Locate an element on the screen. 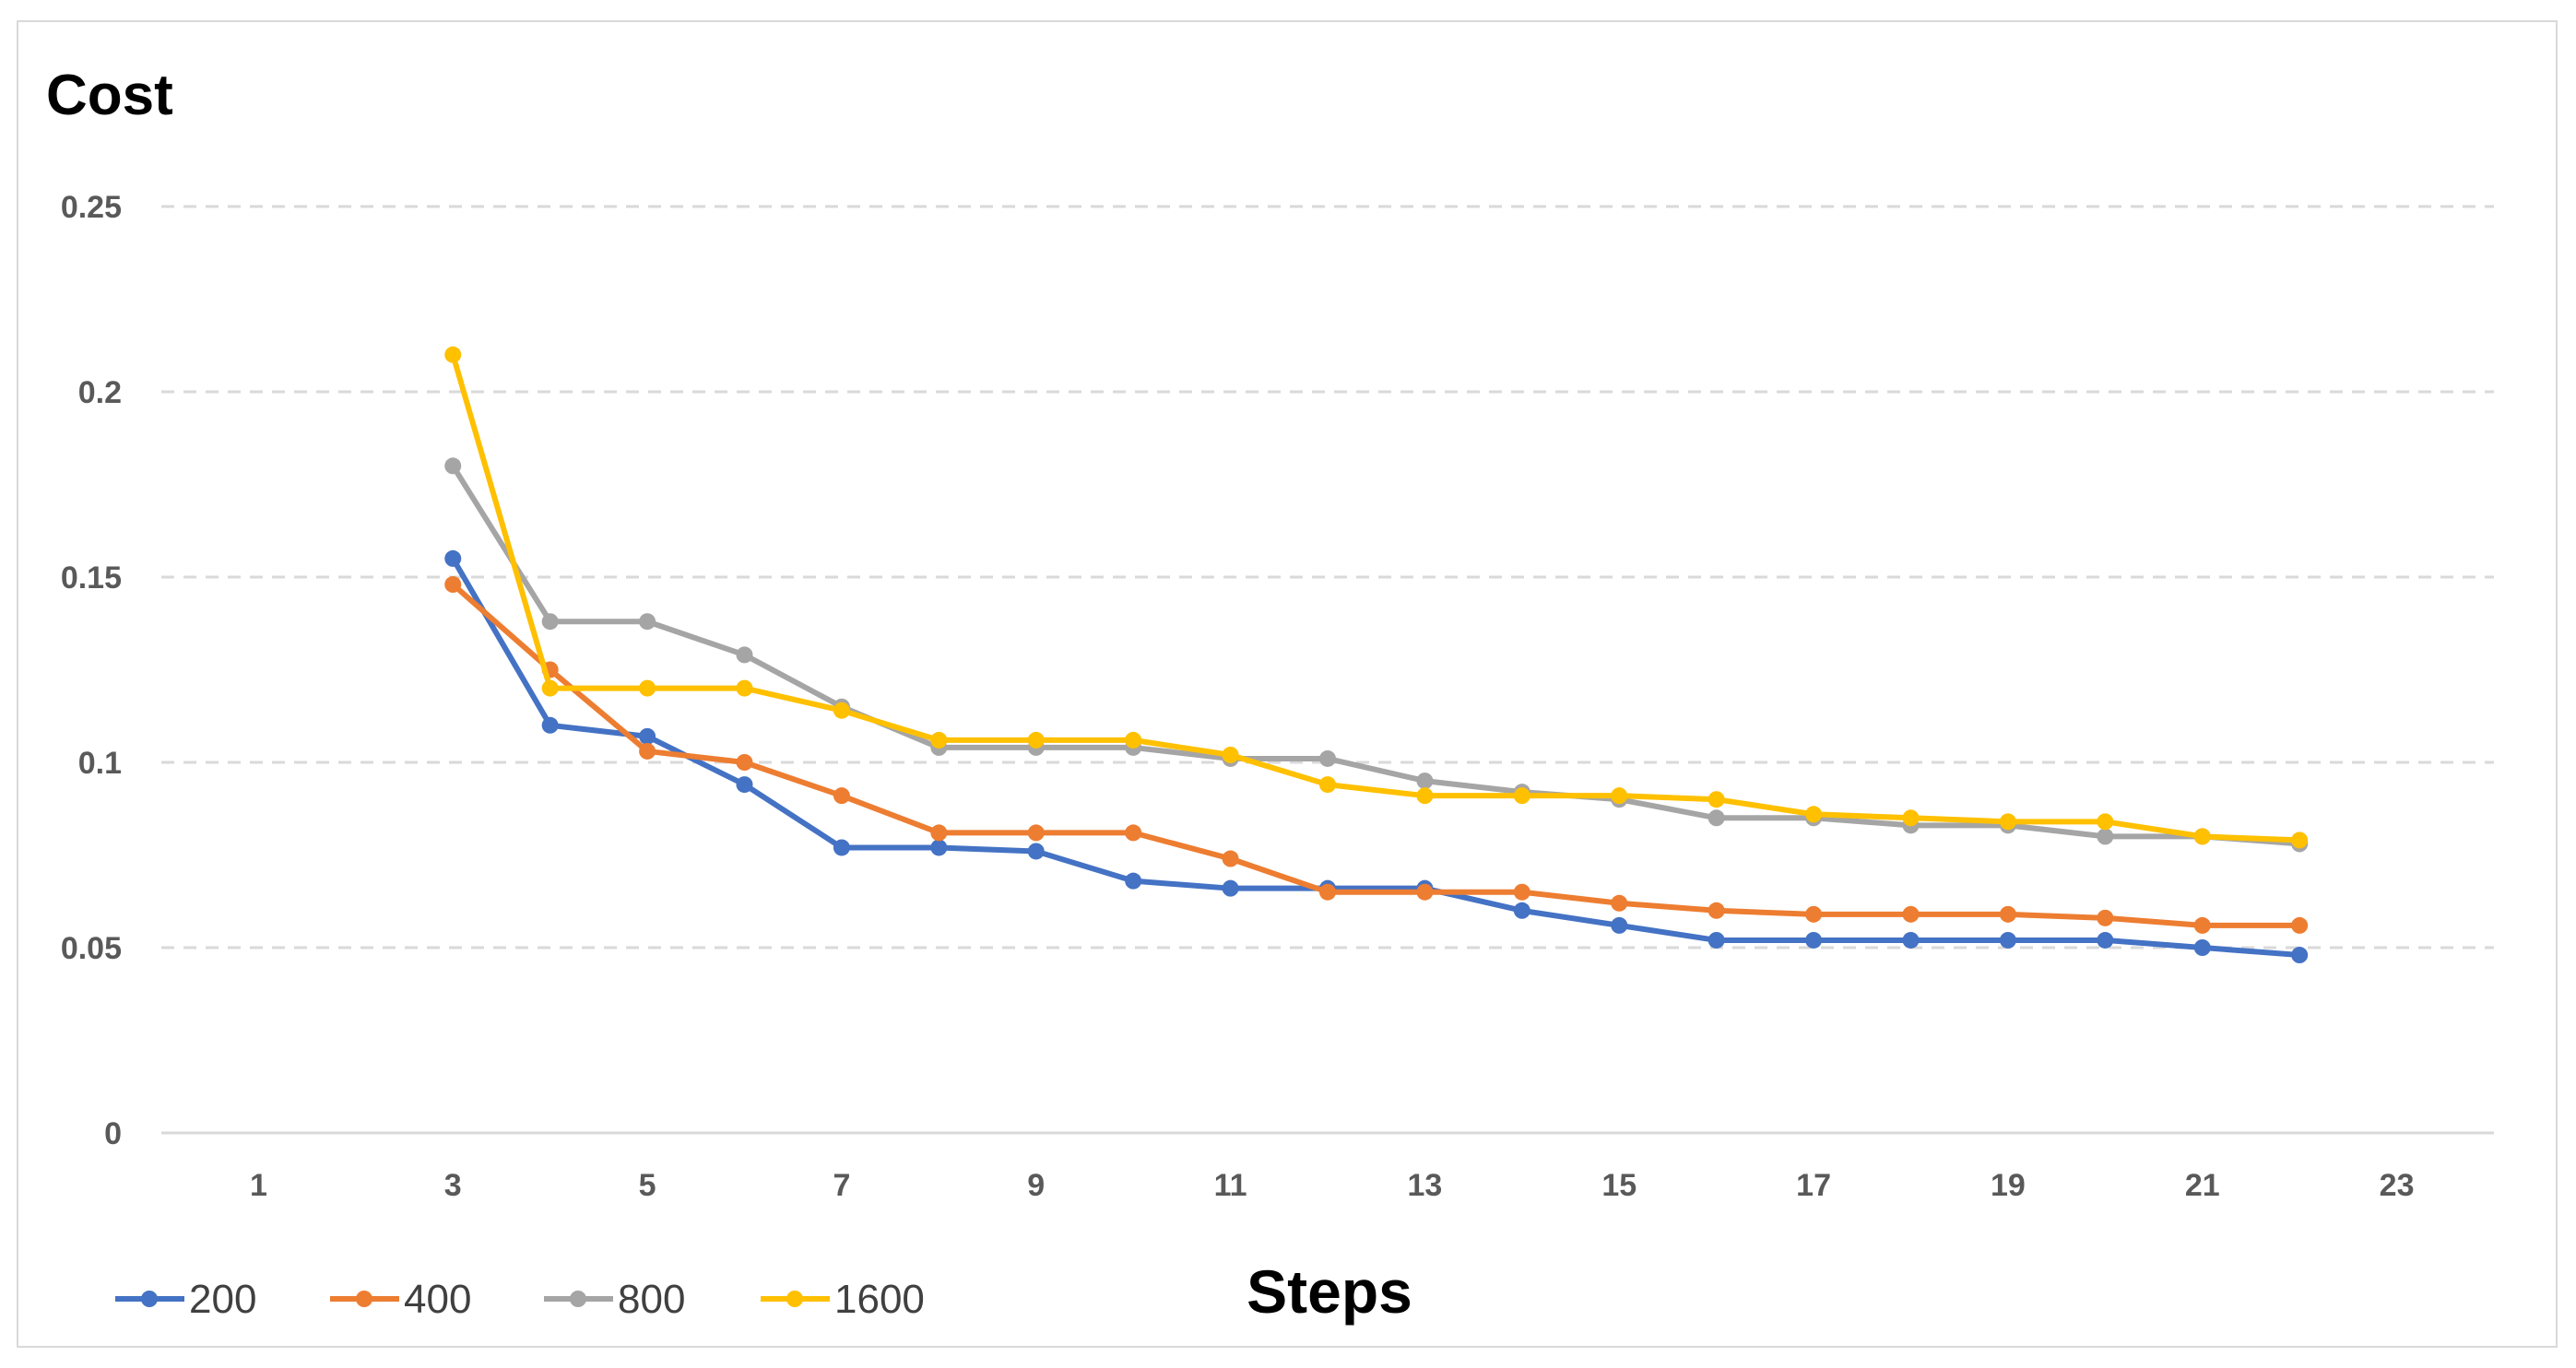 This screenshot has width=2576, height=1368. y-tick-label: 0.1 is located at coordinates (100, 763).